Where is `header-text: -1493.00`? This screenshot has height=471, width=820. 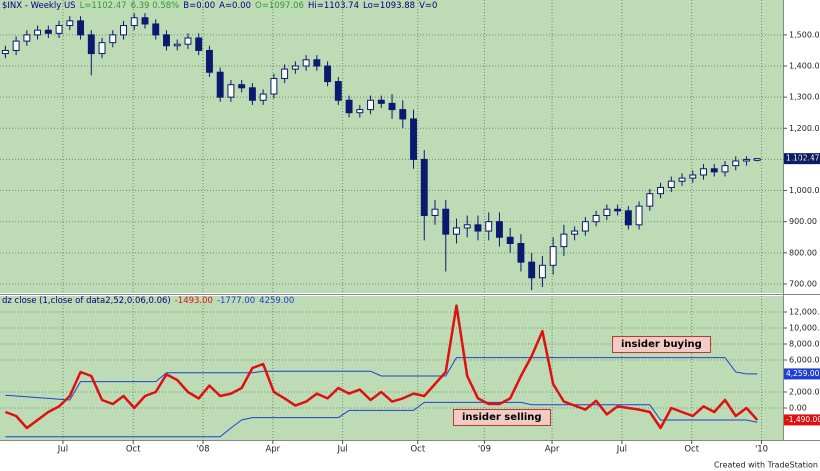 header-text: -1493.00 is located at coordinates (193, 301).